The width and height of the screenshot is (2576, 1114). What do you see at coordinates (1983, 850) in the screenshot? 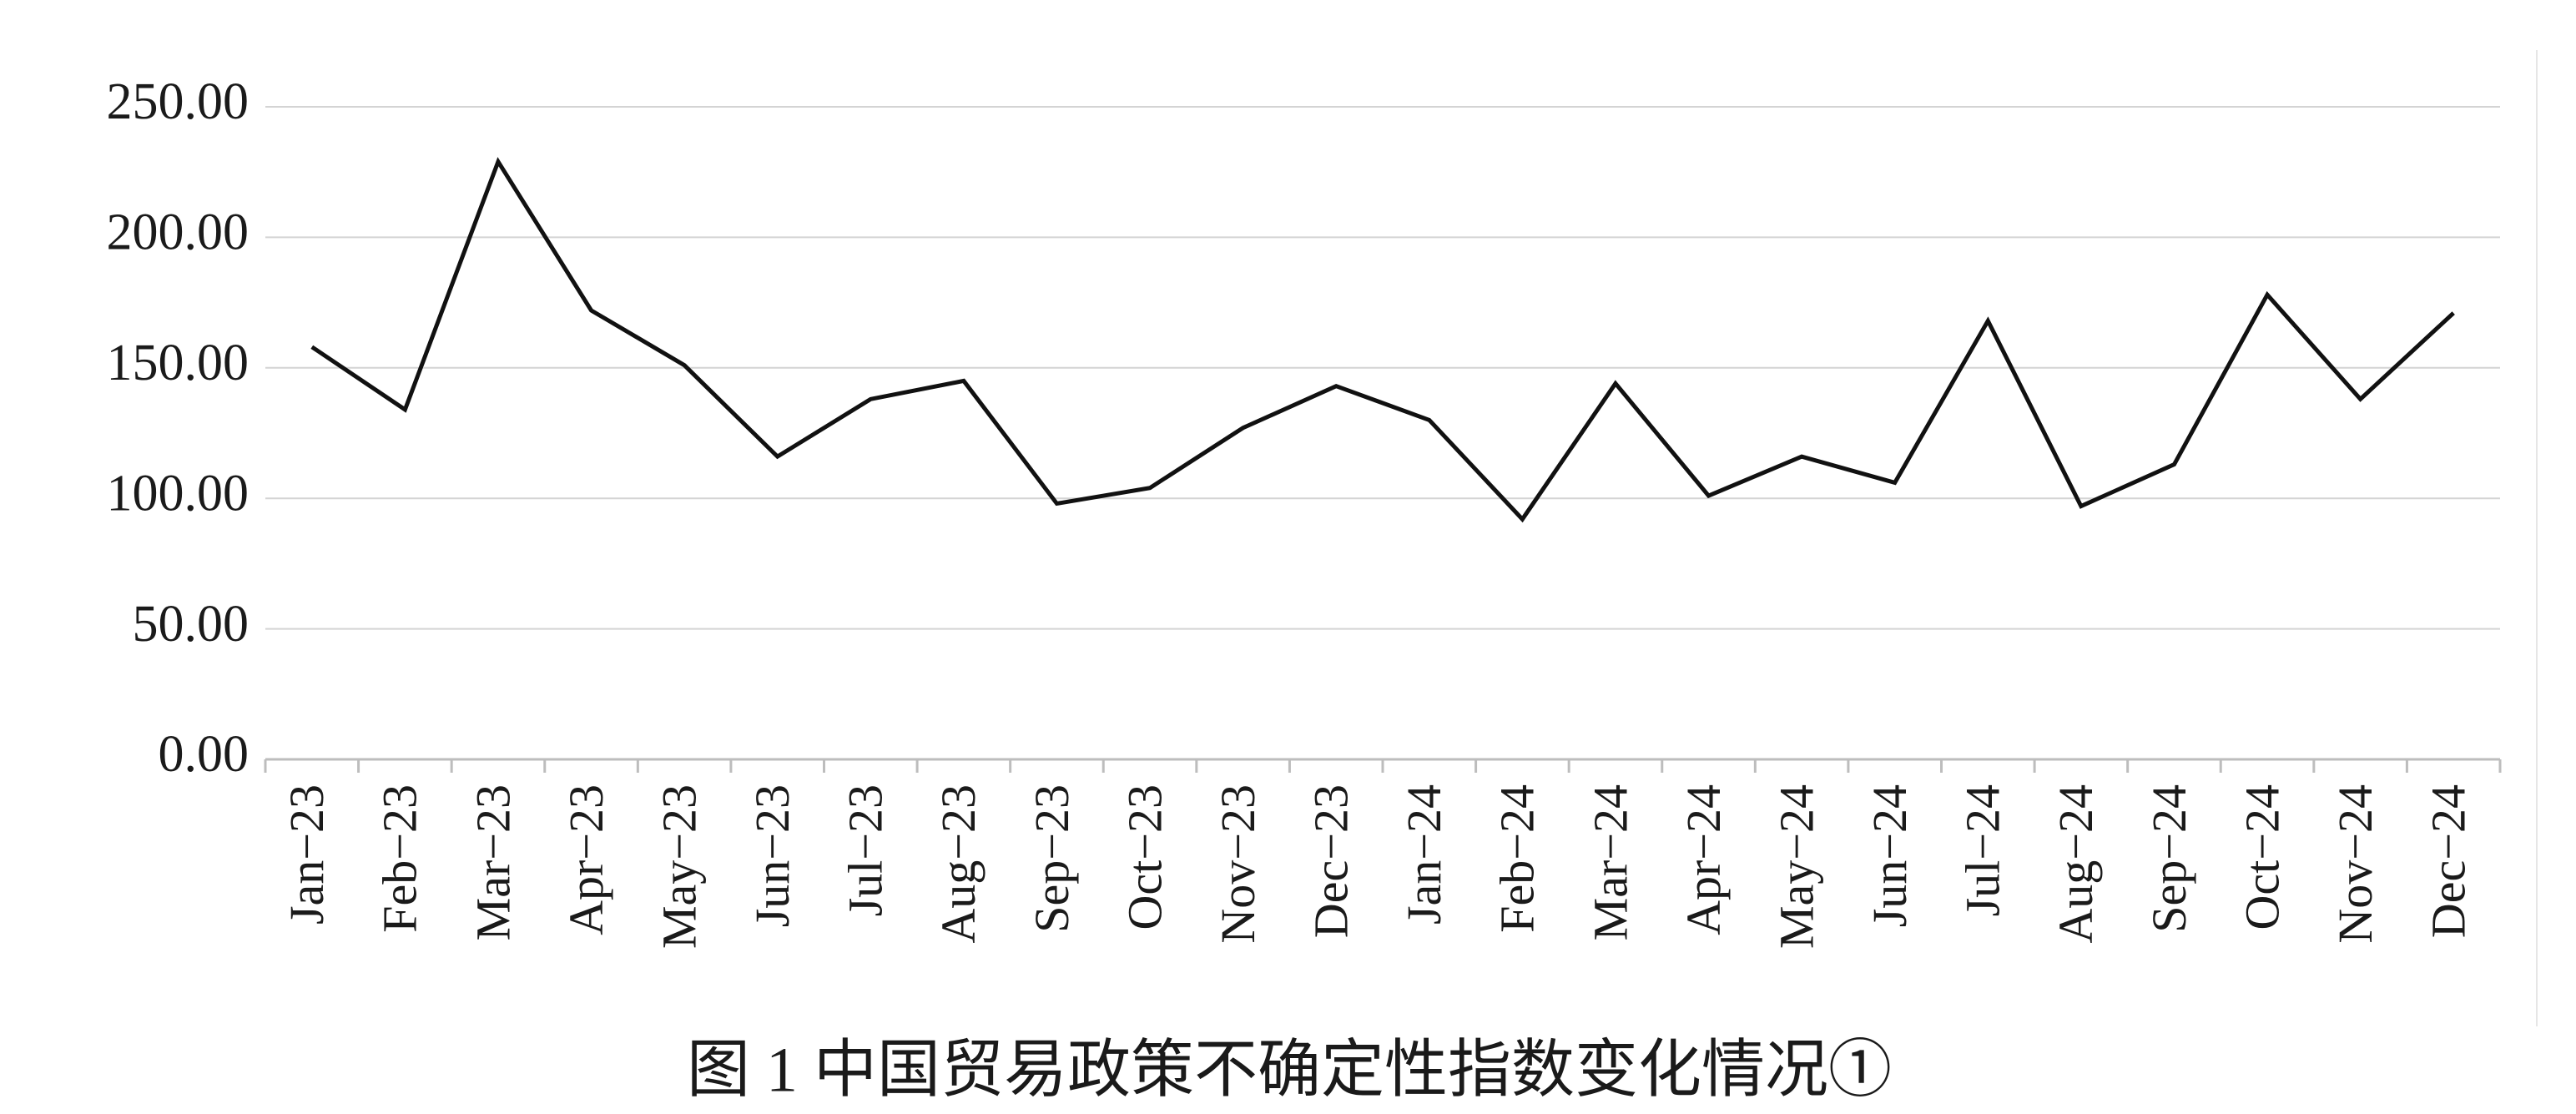
I see `x-tick-label: Jul−24` at bounding box center [1983, 850].